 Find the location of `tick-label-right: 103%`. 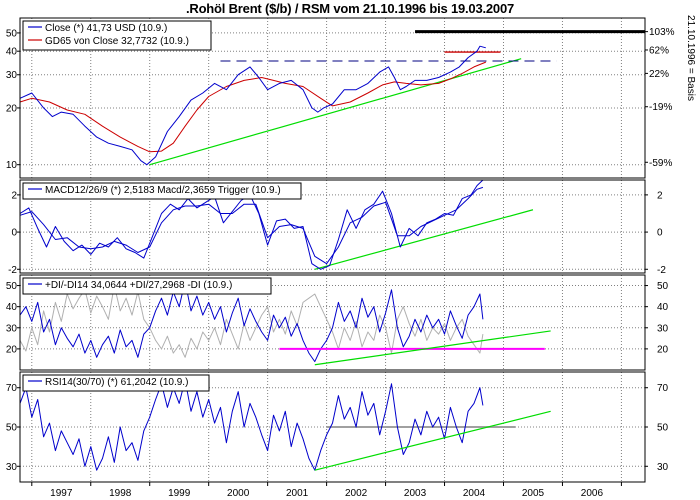

tick-label-right: 103% is located at coordinates (662, 32).